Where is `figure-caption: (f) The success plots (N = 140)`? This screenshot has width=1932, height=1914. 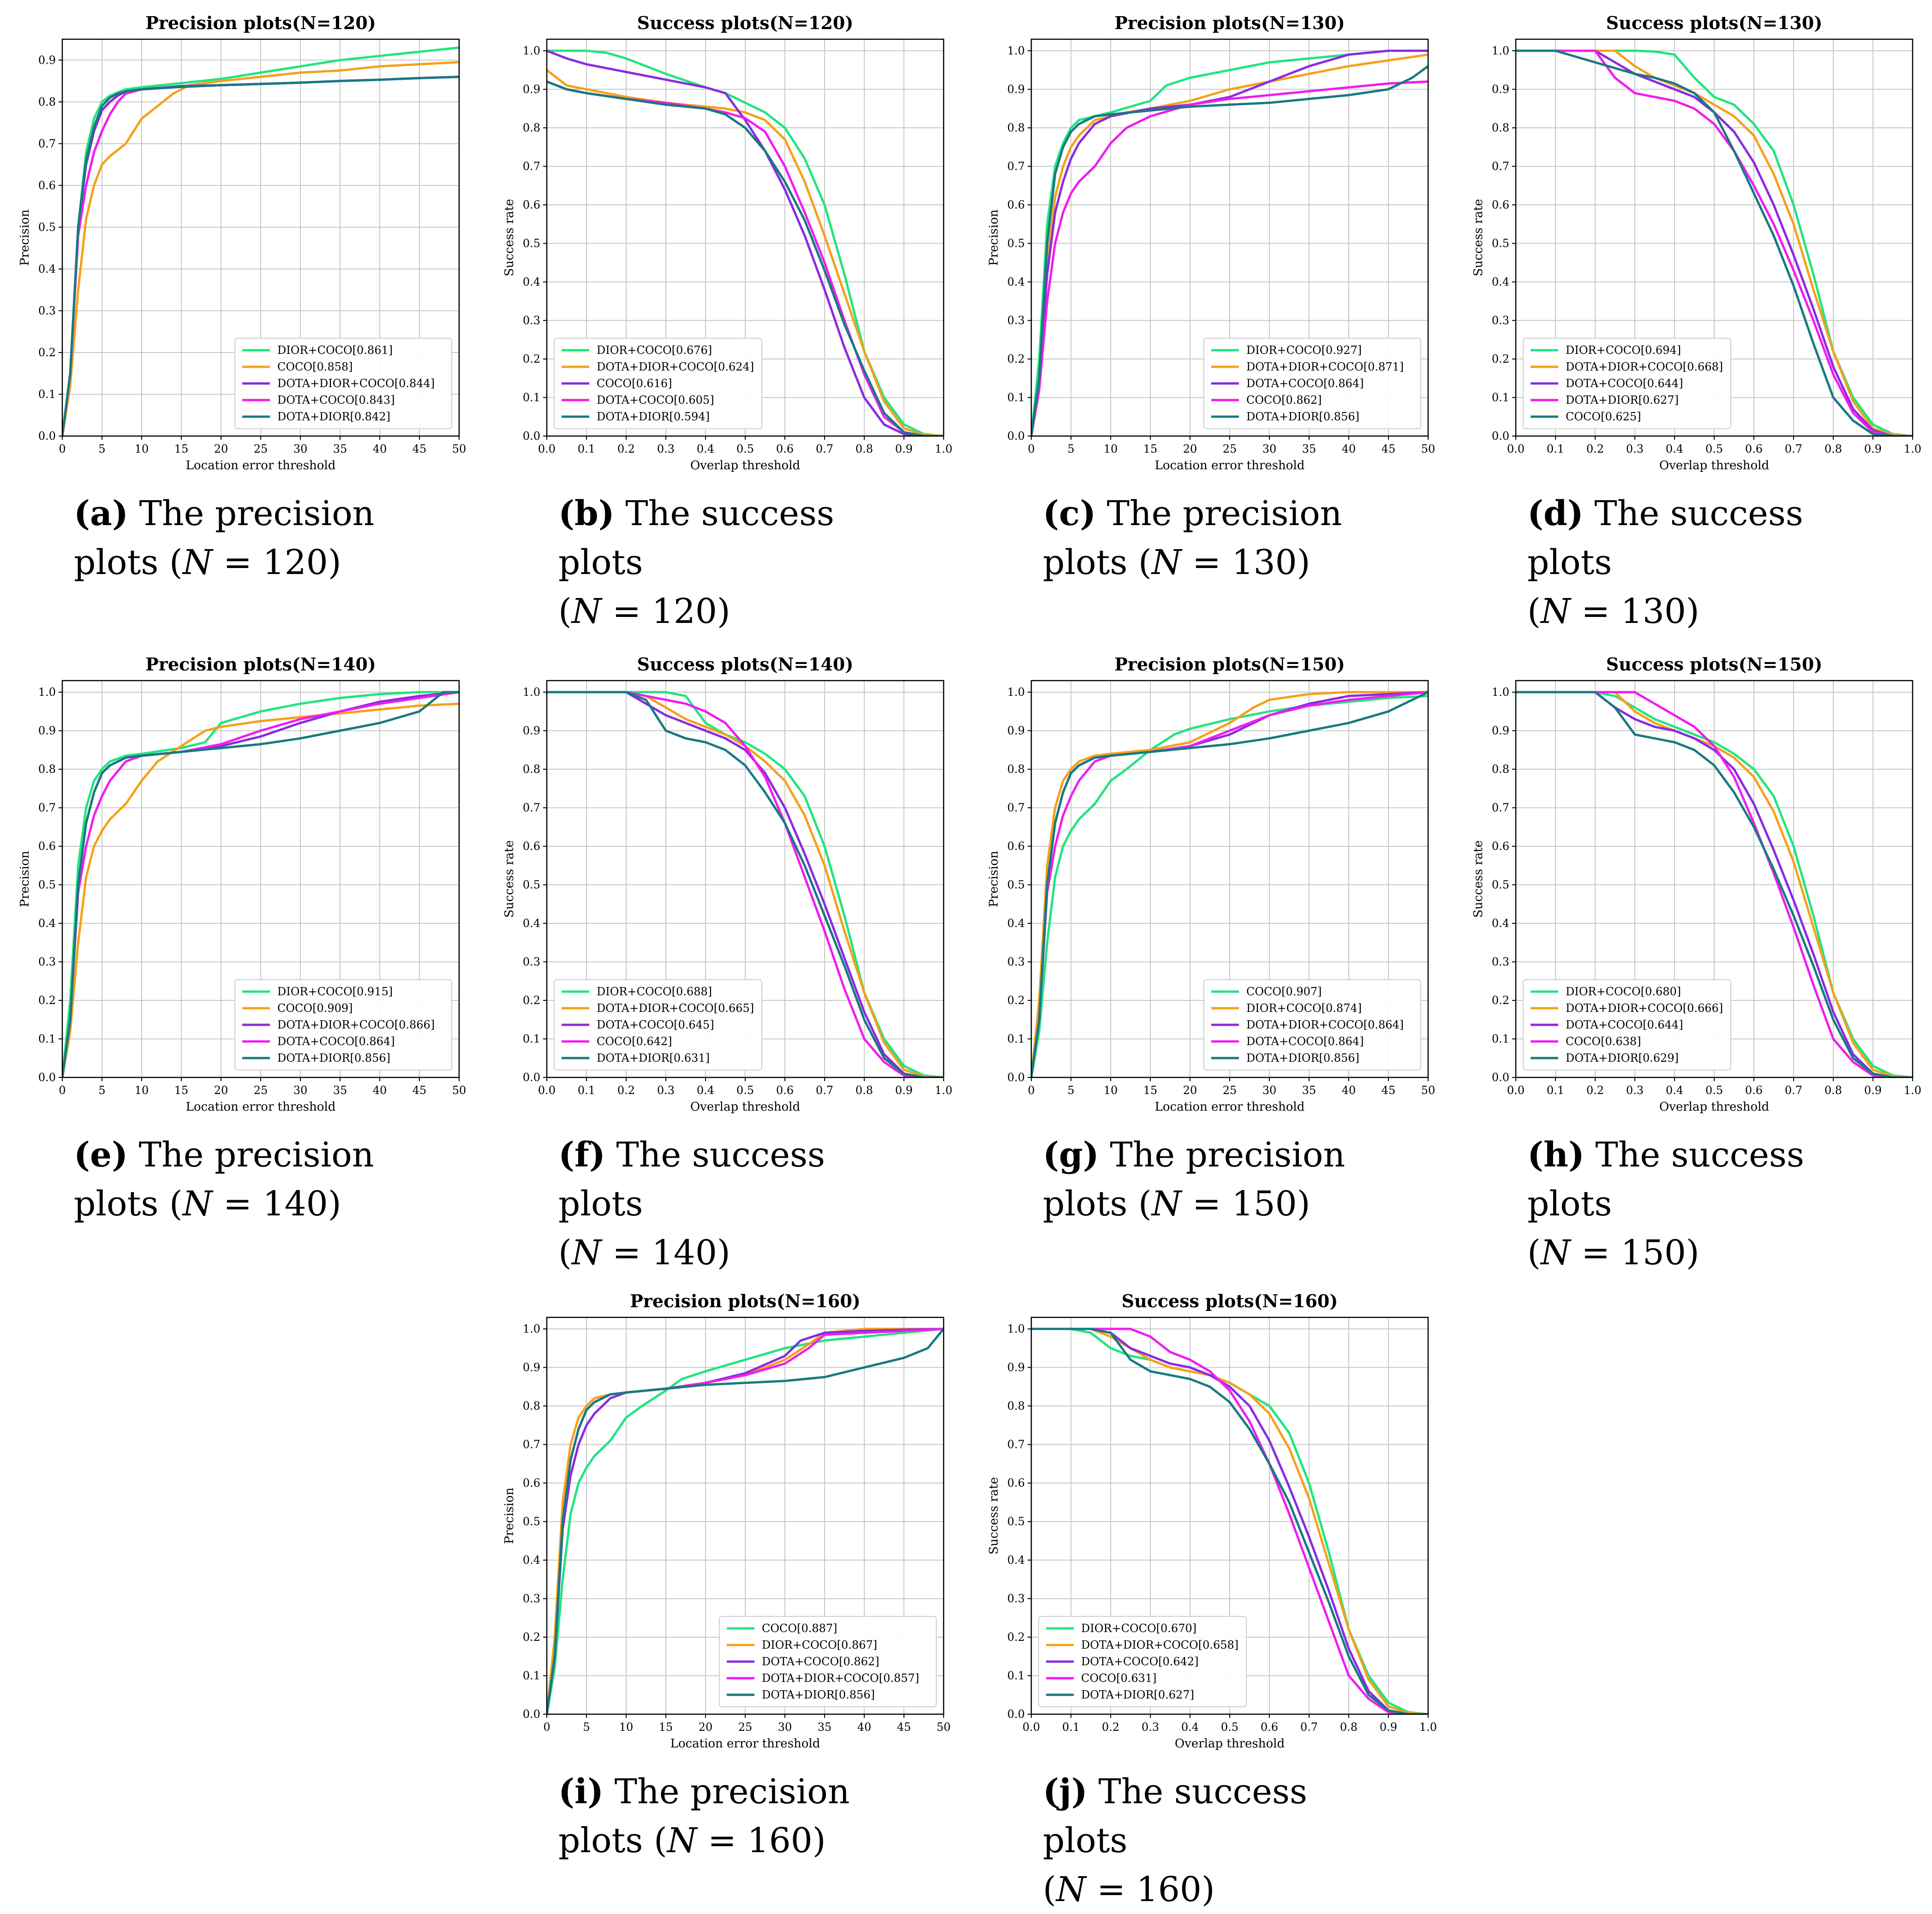
figure-caption: (f) The success plots (N = 140) is located at coordinates (724, 1203).